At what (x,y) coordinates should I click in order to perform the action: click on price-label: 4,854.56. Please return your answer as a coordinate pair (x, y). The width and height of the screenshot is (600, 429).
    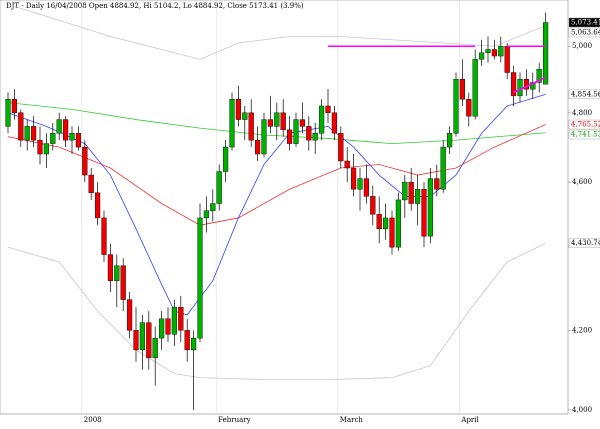
    Looking at the image, I should click on (585, 94).